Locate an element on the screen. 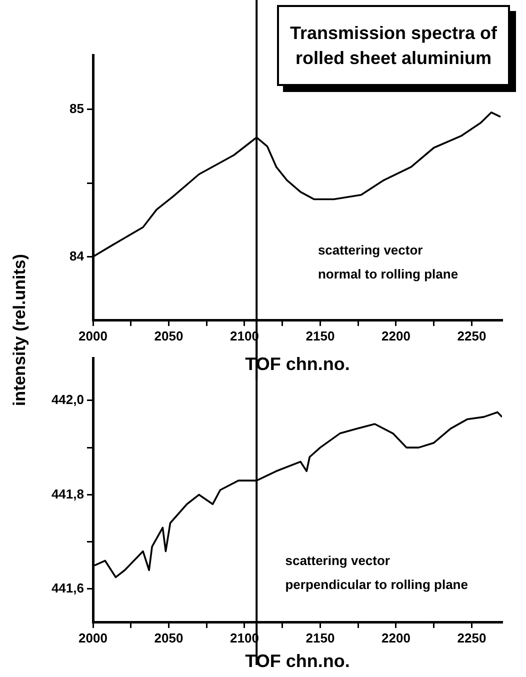 Image resolution: width=526 pixels, height=677 pixels. y-tick-label: 442,0 is located at coordinates (67, 400).